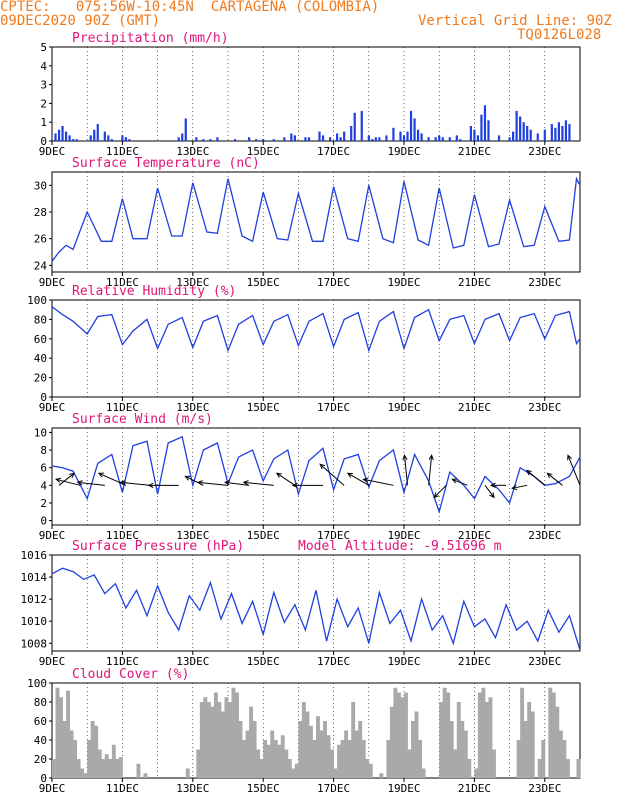 This screenshot has height=800, width=618. I want to click on pressure-ytick-label: 1010, so click(34, 621).